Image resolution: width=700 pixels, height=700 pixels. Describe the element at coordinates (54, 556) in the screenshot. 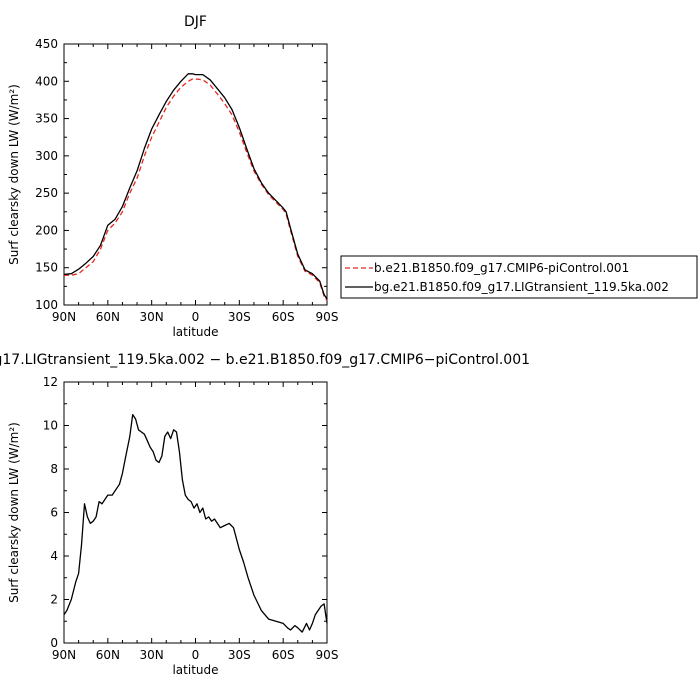

I see `panel2-ytick-label: 4` at that location.